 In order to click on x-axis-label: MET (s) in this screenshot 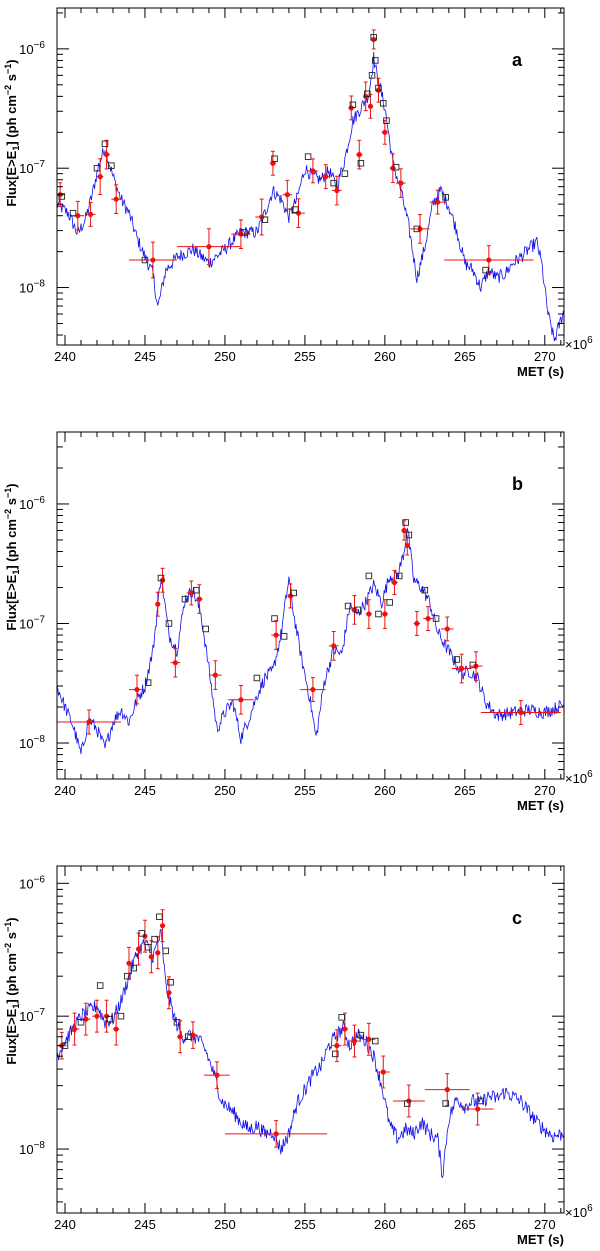, I will do `click(540, 371)`.